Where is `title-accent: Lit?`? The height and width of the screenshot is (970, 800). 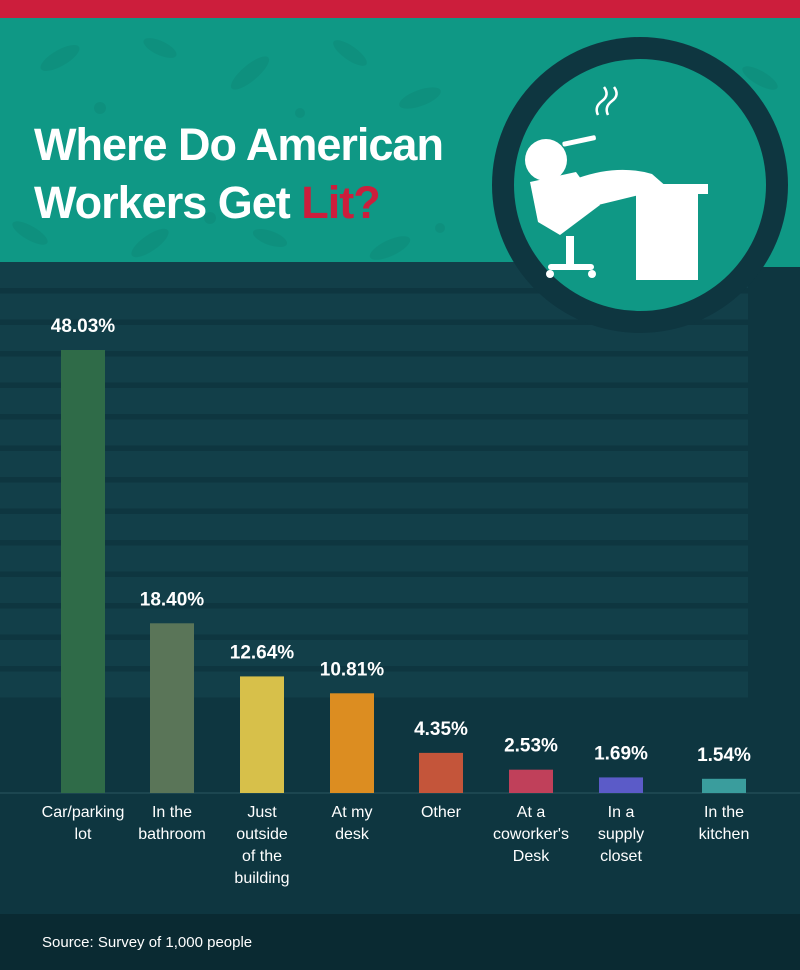
title-accent: Lit? is located at coordinates (340, 202).